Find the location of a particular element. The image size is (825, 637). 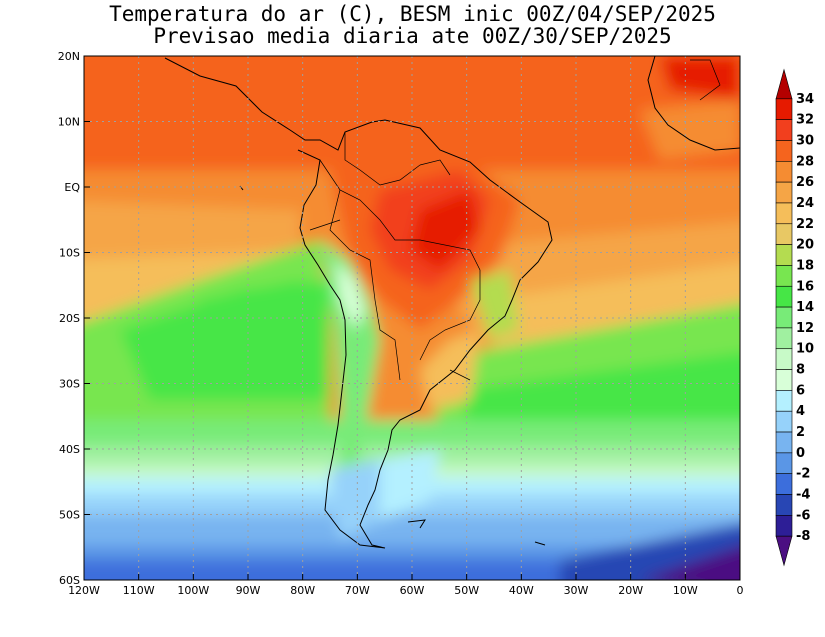

colorbar-label: 26 is located at coordinates (805, 182).